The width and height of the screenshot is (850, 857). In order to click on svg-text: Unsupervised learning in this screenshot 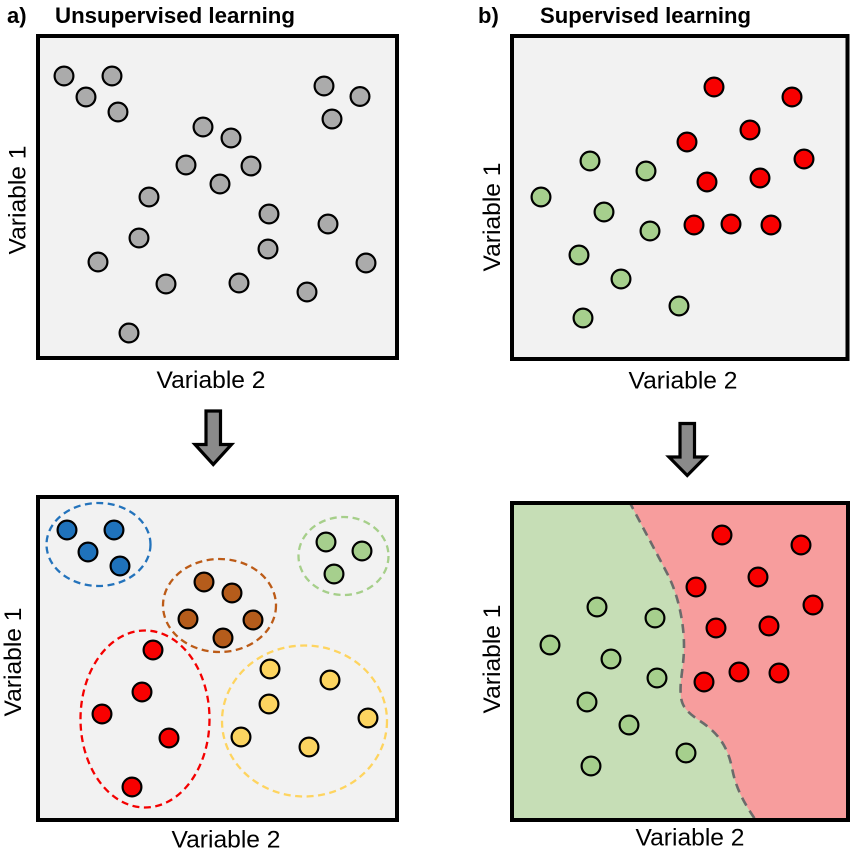, I will do `click(175, 15)`.